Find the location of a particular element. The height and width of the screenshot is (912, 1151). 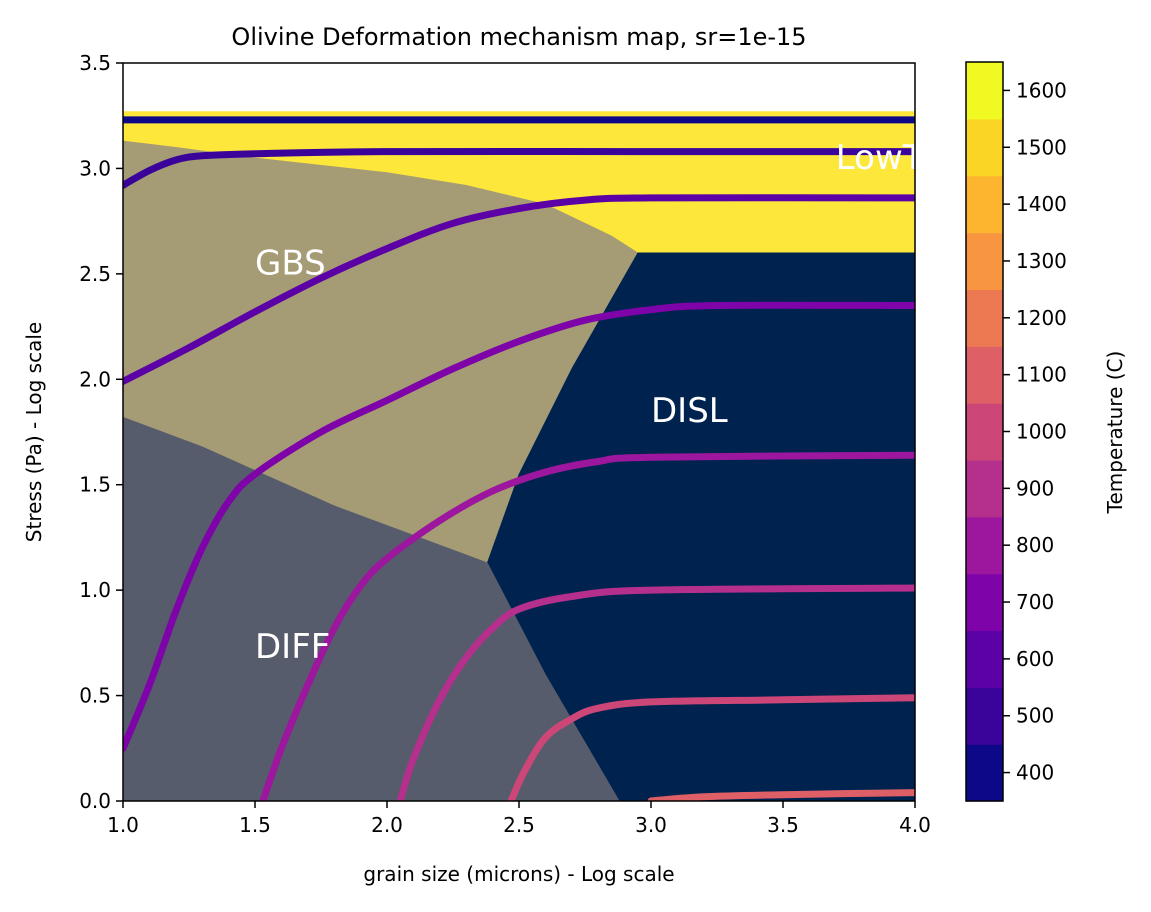

colorbar-tick-label: 700 is located at coordinates (1035, 602).